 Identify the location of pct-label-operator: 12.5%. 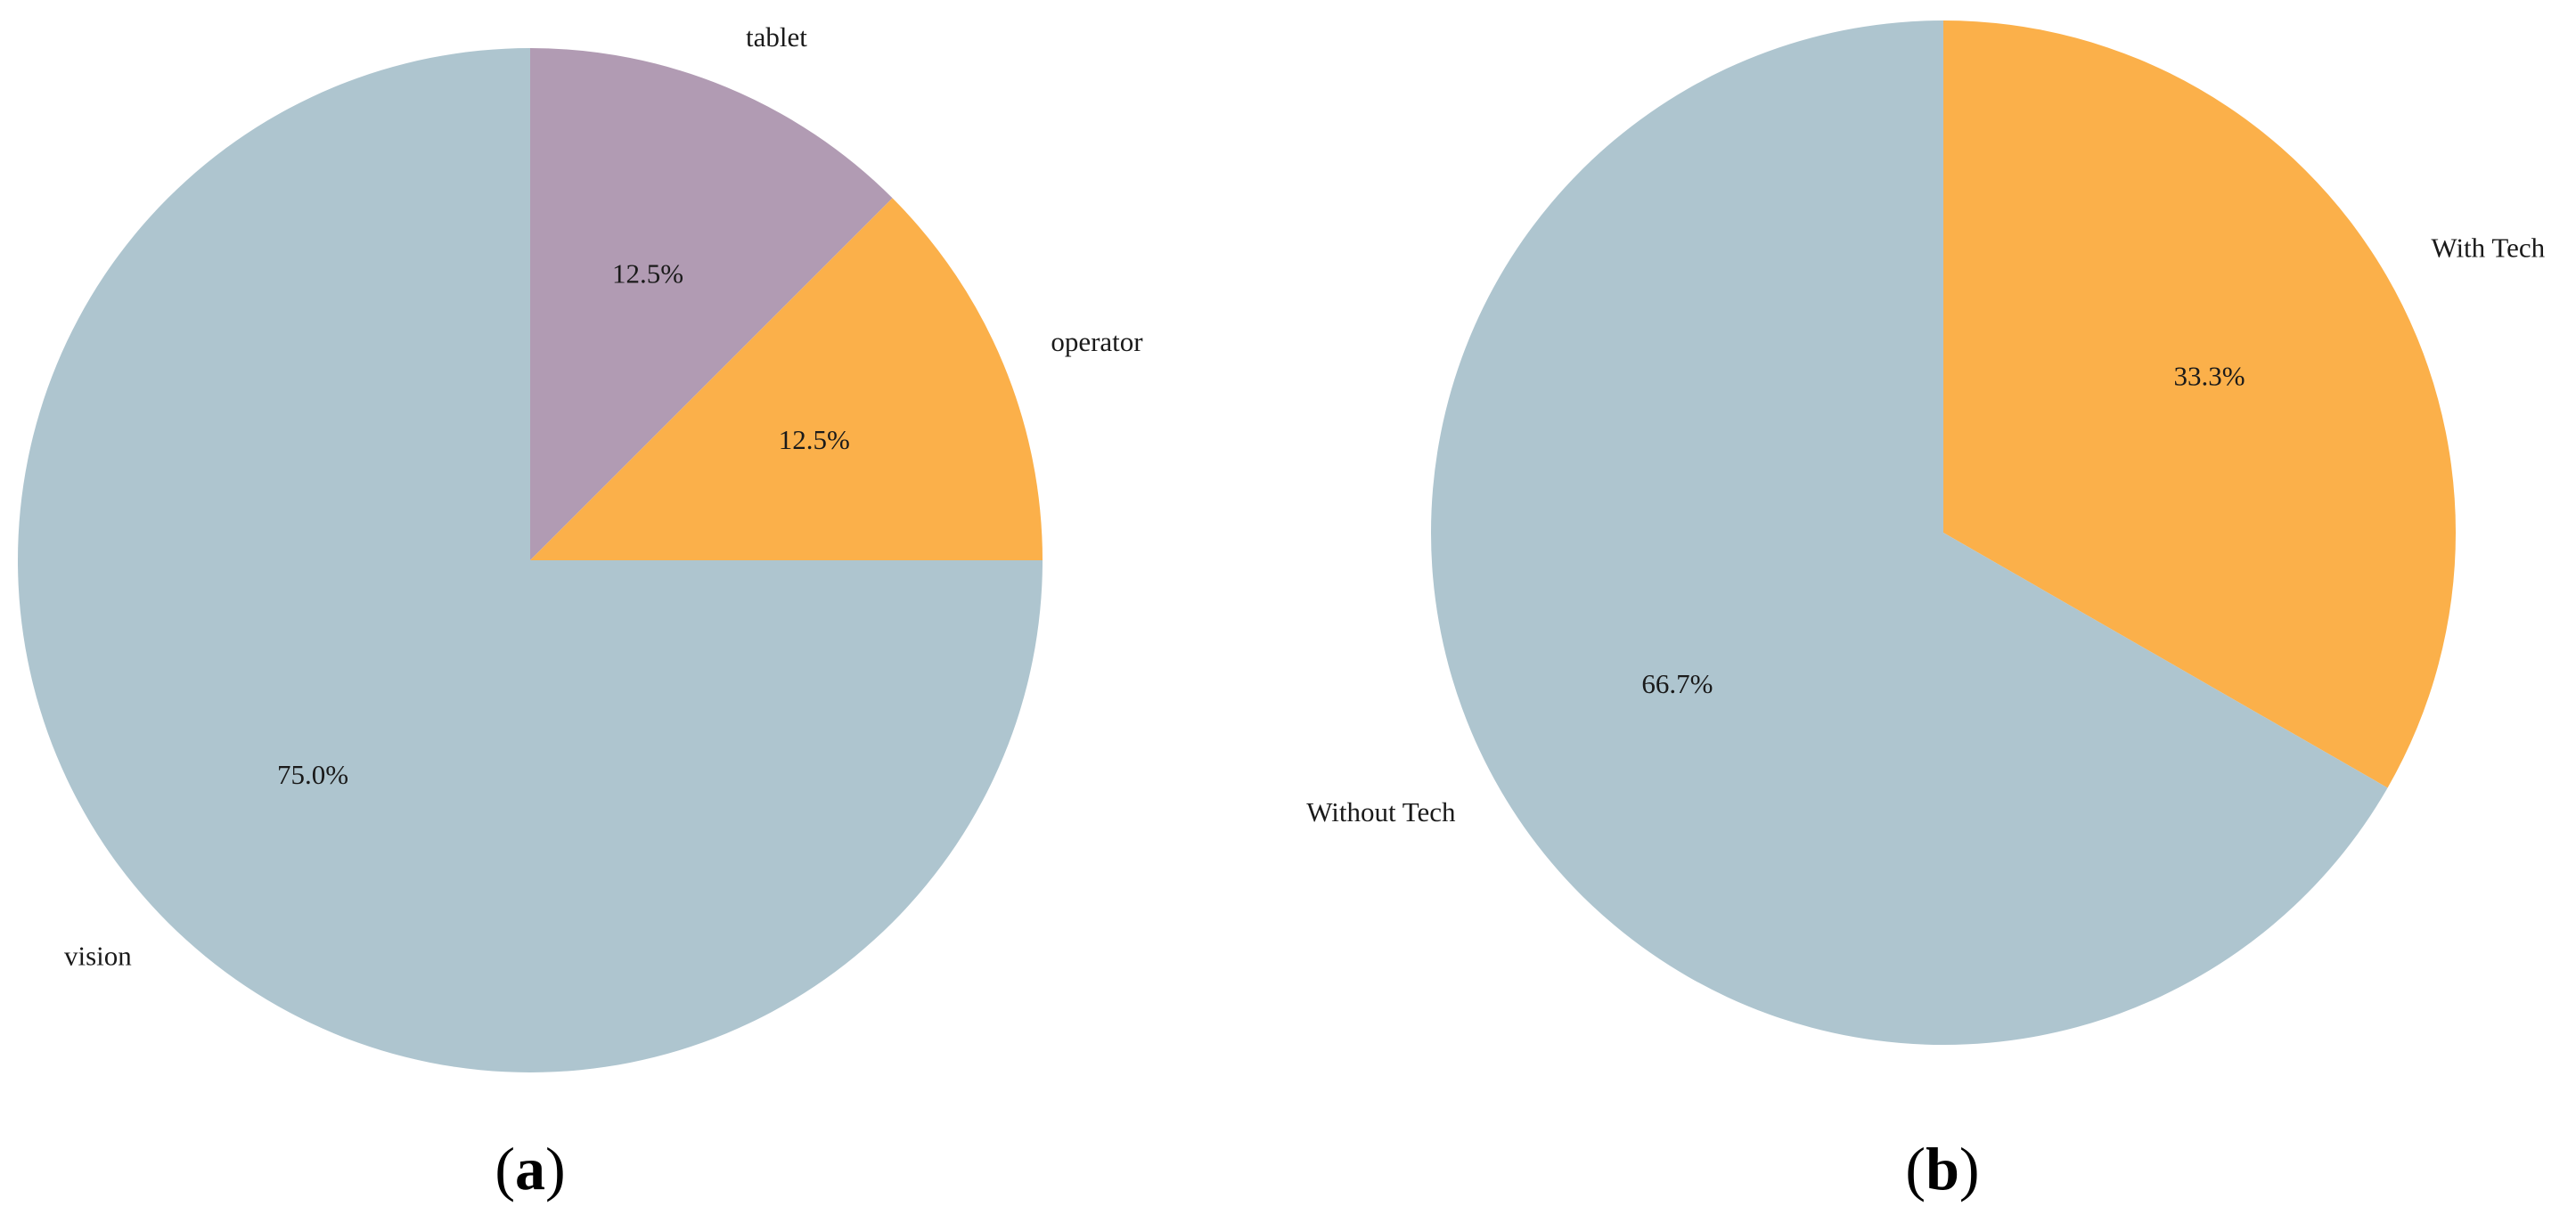
(814, 439).